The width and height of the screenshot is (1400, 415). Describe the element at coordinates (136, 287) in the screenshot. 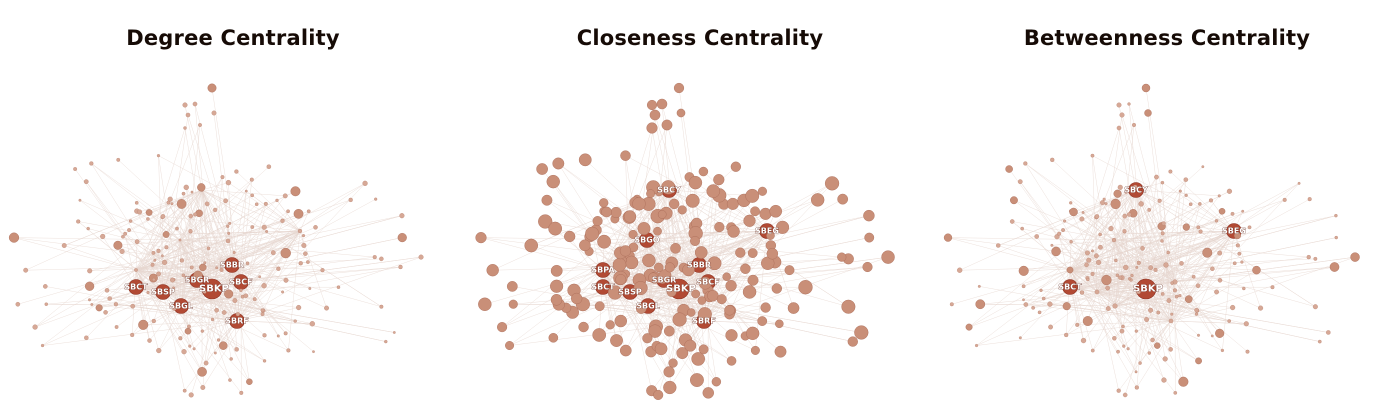

I see `node-label-sbct: SBCT` at that location.